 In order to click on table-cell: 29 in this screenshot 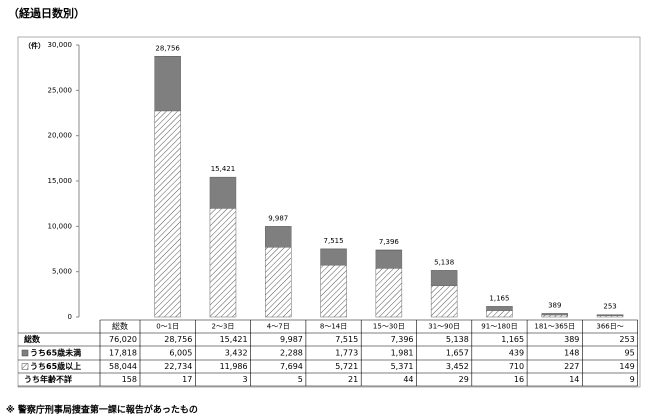, I will do `click(464, 379)`.